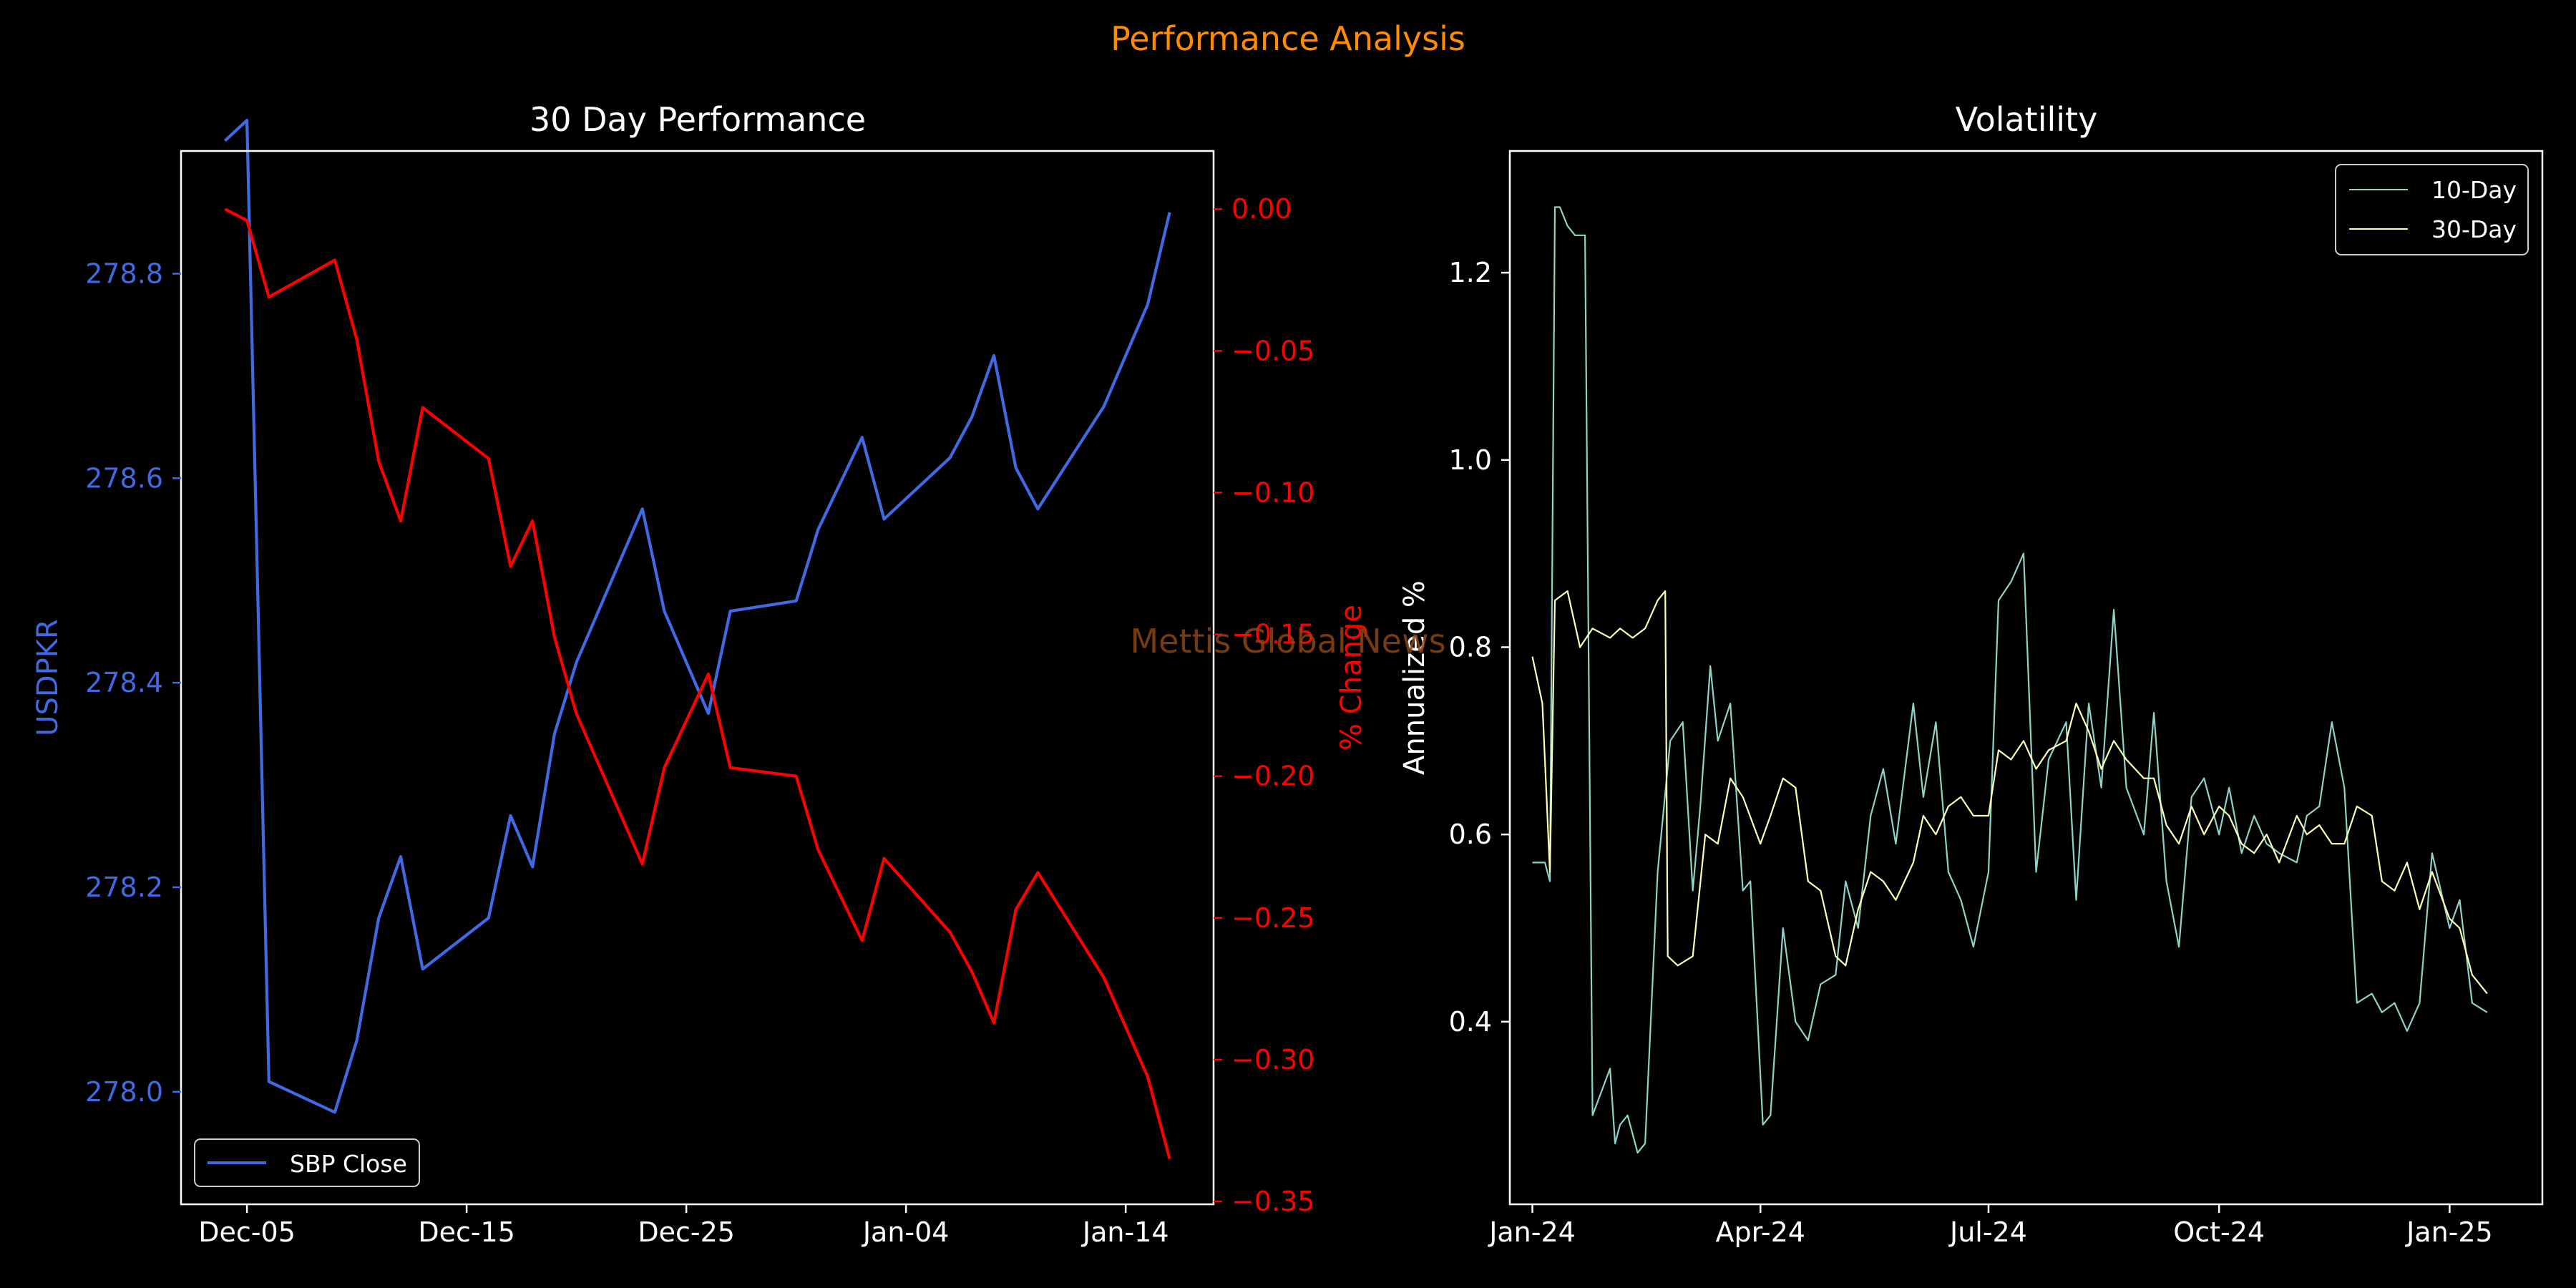 Image resolution: width=2576 pixels, height=1288 pixels. I want to click on performance-y-ticks-left: 278.0 278.2 278.4 278.6 278.8, so click(133, 683).